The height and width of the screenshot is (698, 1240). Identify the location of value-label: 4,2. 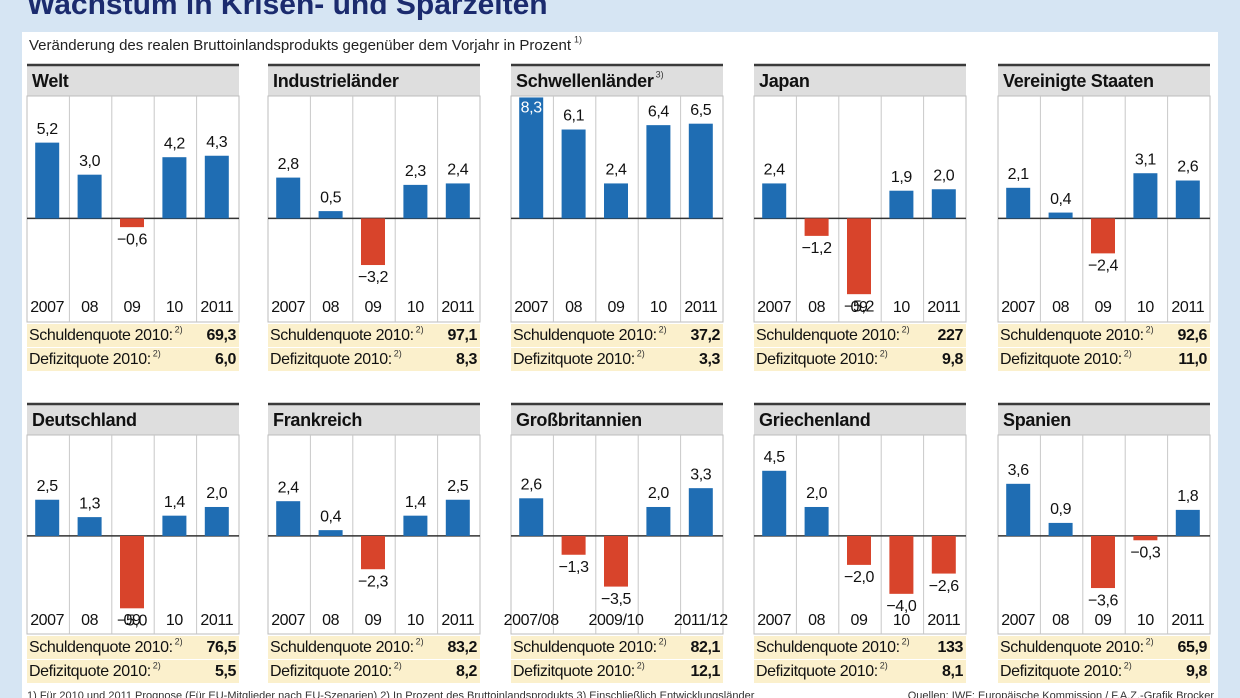
(175, 143).